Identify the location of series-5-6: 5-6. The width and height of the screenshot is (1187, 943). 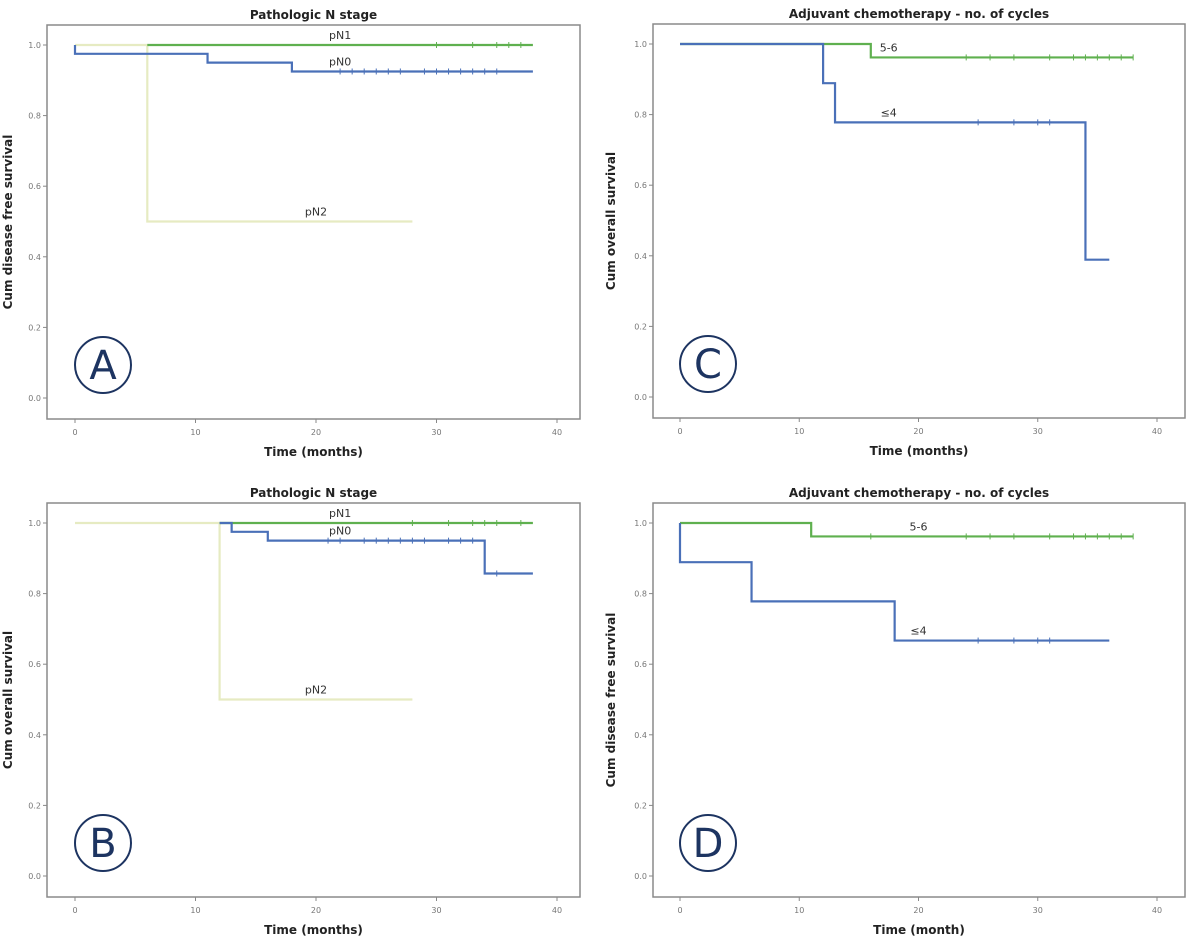
(907, 530).